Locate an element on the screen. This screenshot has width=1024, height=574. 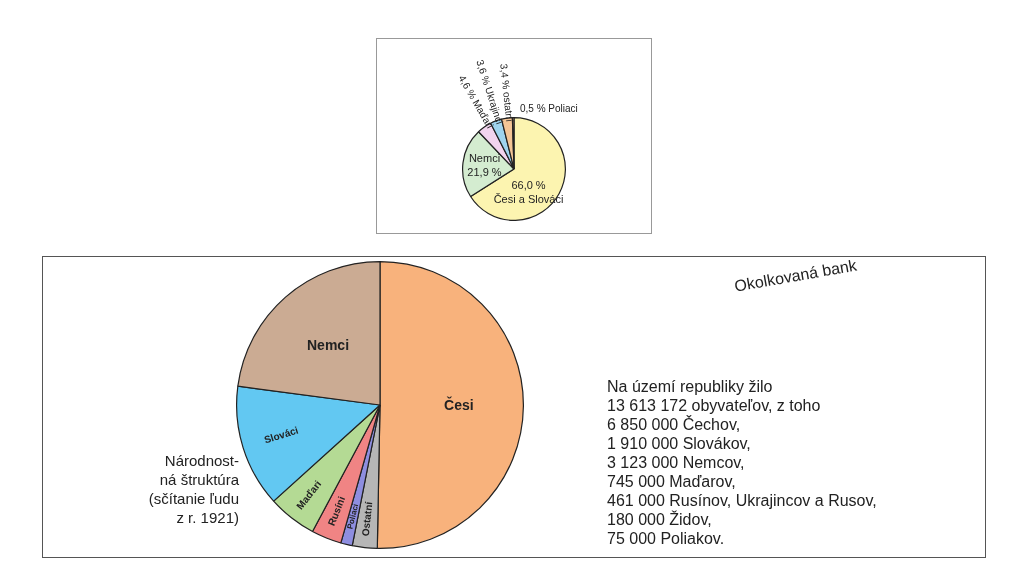
data-label: 21,9 % is located at coordinates (484, 171).